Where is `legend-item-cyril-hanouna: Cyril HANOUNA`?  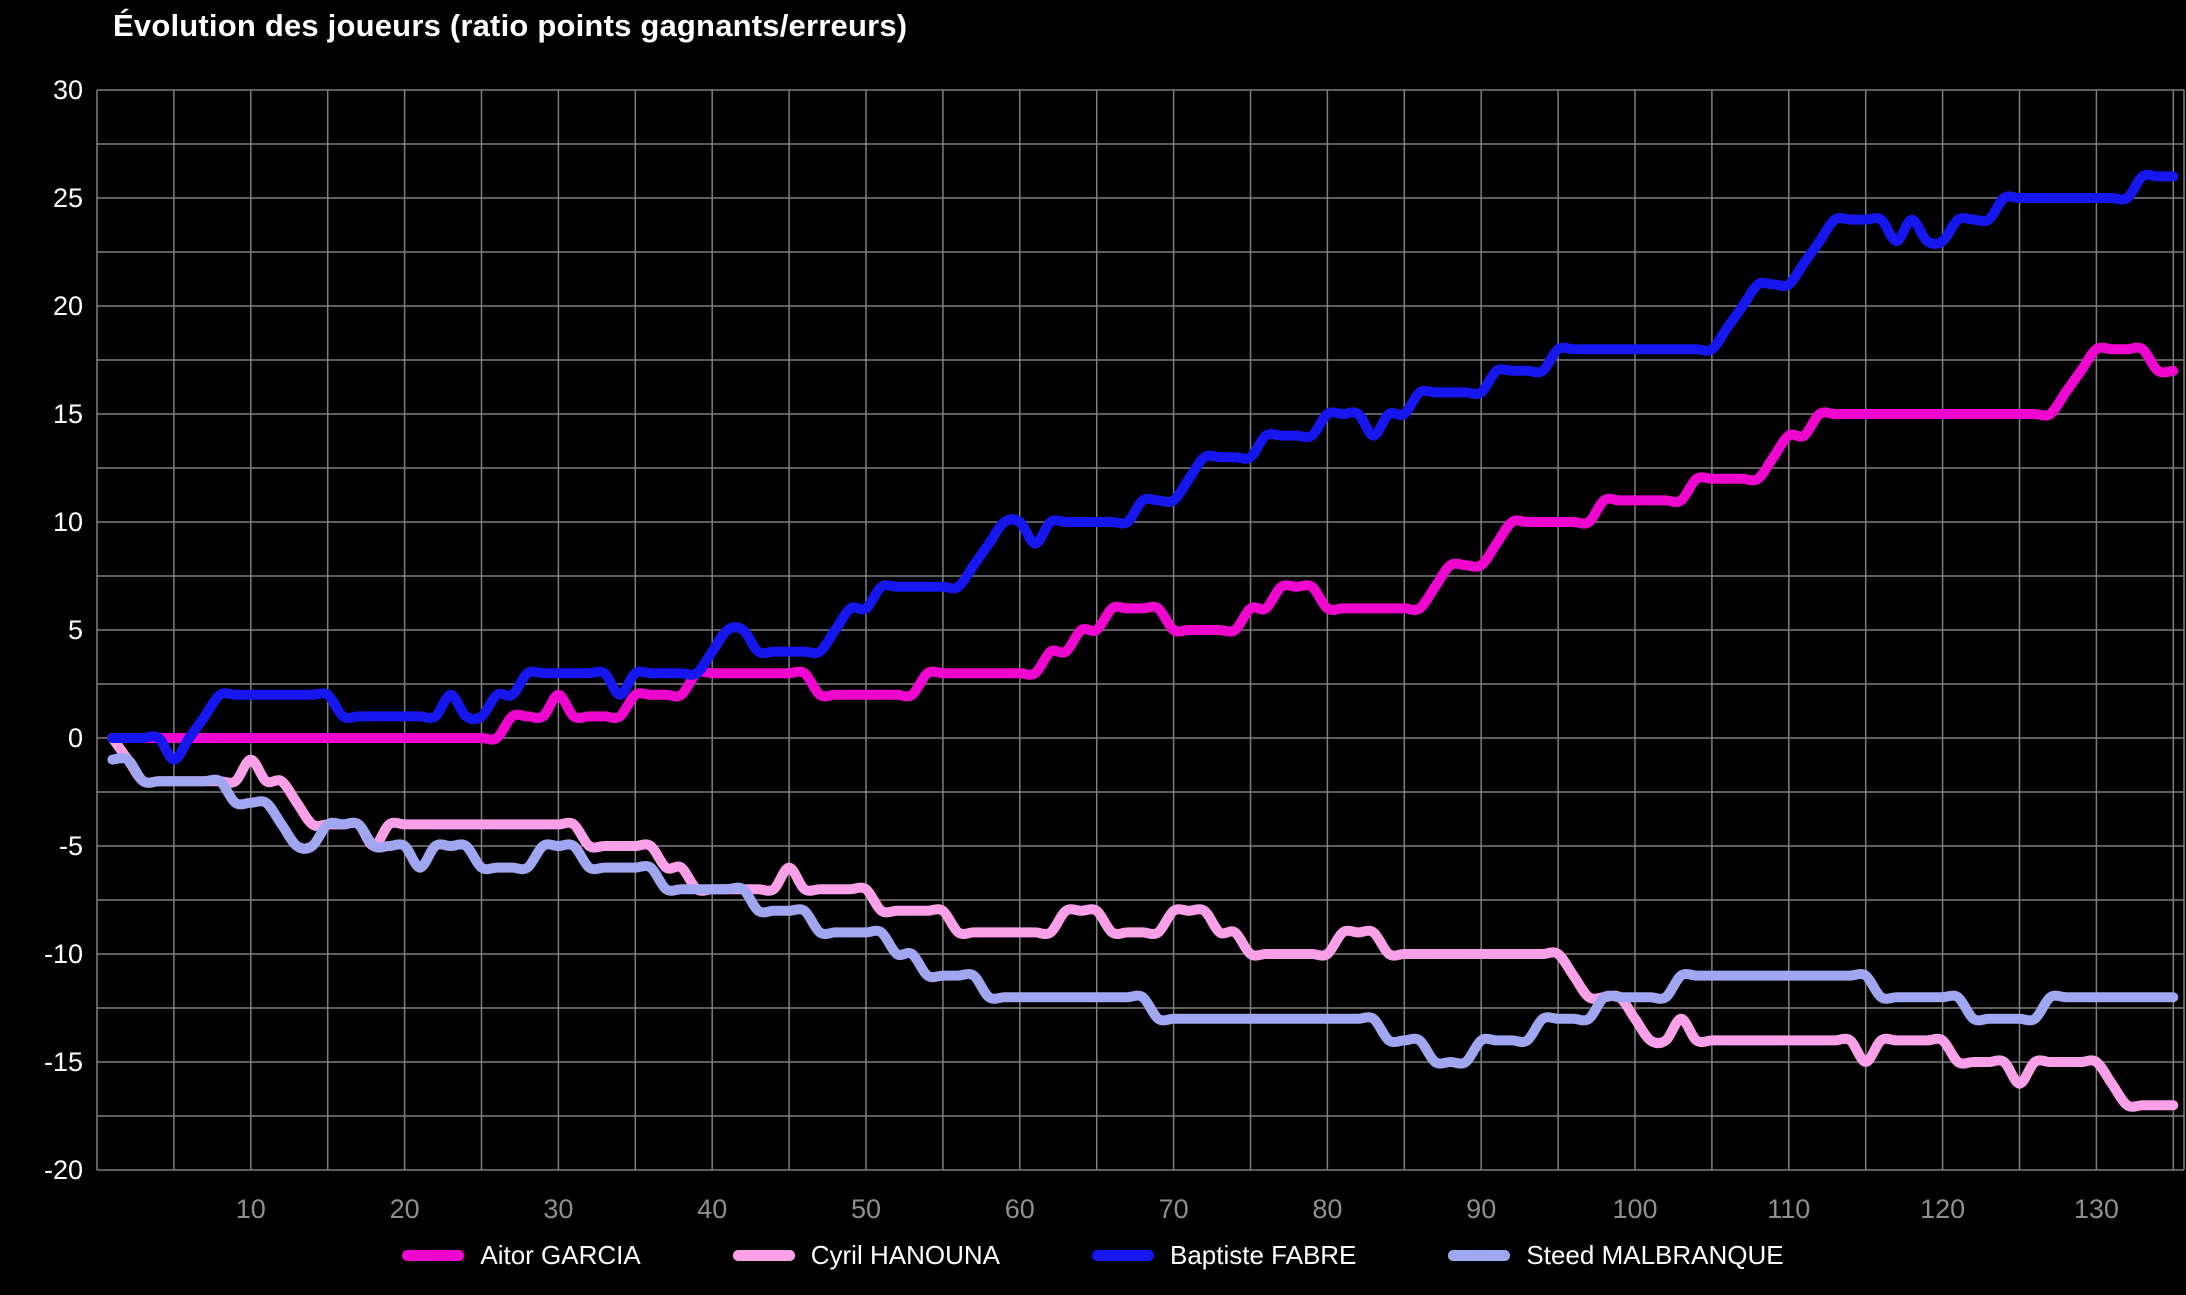
legend-item-cyril-hanouna: Cyril HANOUNA is located at coordinates (866, 1255).